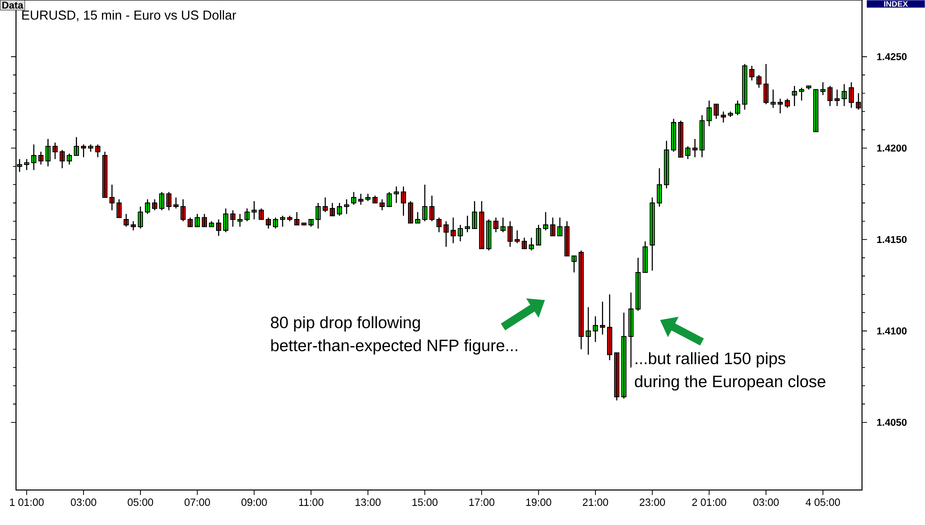 Image resolution: width=925 pixels, height=525 pixels. What do you see at coordinates (539, 502) in the screenshot?
I see `x-tick-label: 19:00` at bounding box center [539, 502].